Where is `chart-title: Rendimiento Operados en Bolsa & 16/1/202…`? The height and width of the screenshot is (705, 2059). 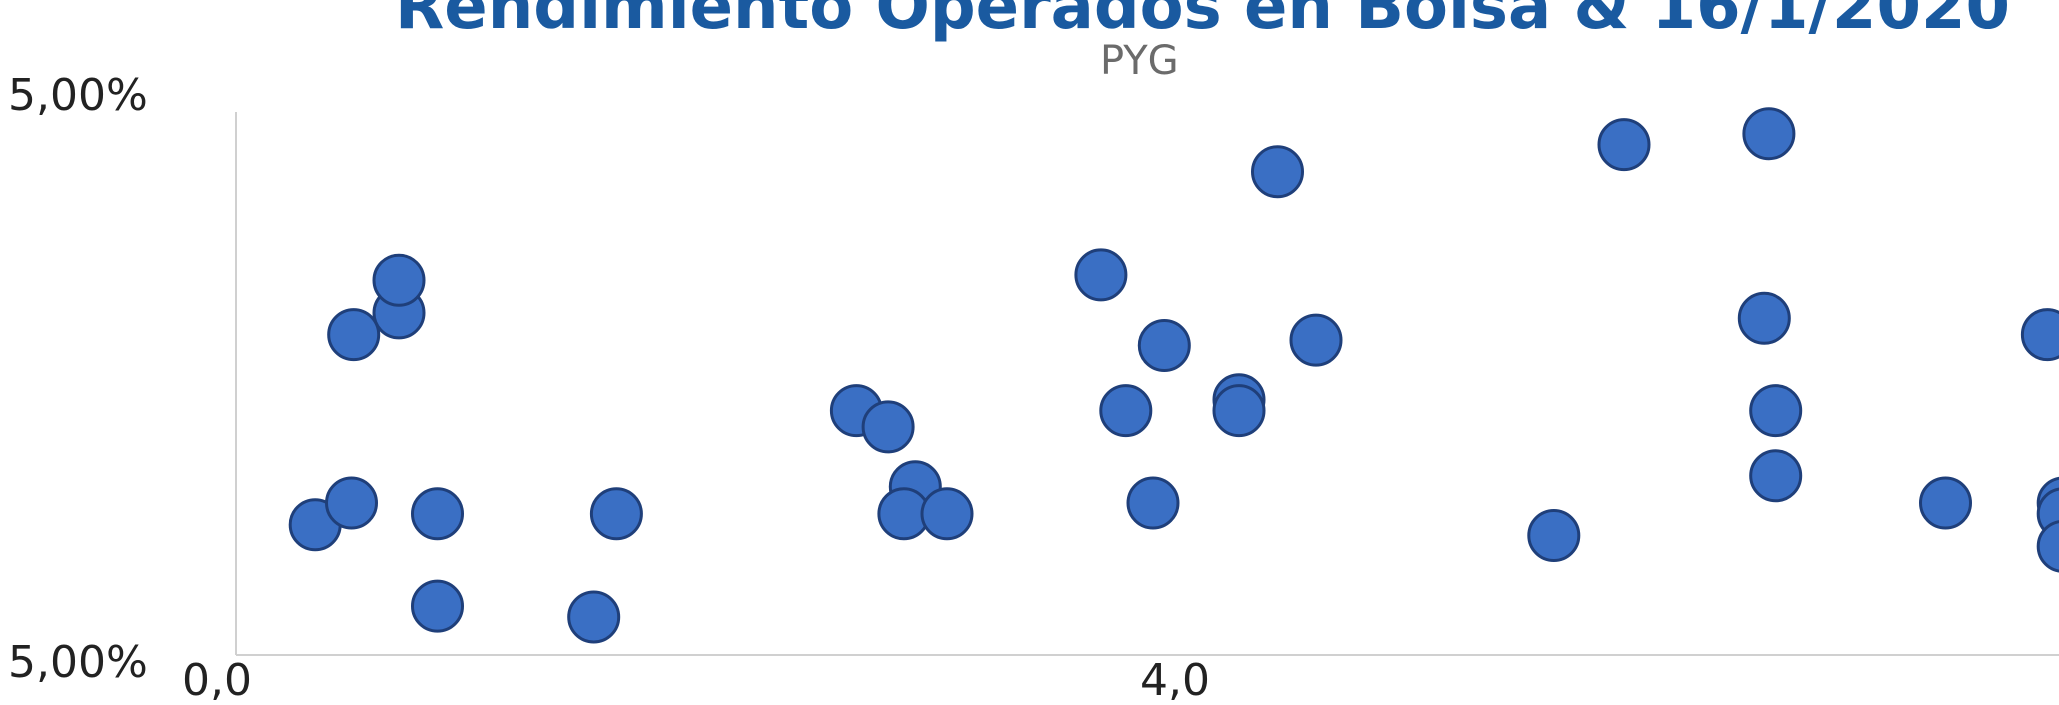
chart-title: Rendimiento Operados en Bolsa & 16/1/202… is located at coordinates (1203, 22).